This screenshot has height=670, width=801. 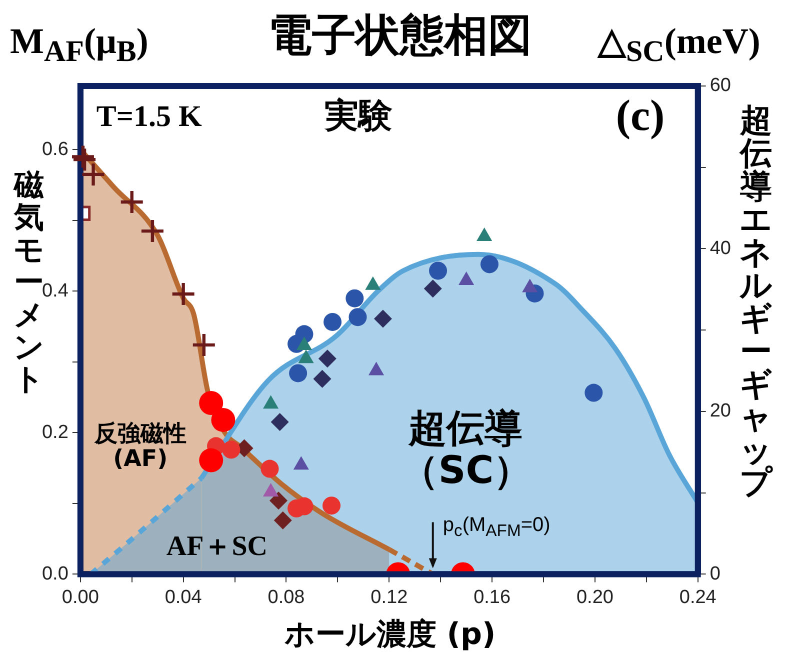 I want to click on text: 超伝導エネルギーギャップ, so click(x=756, y=301).